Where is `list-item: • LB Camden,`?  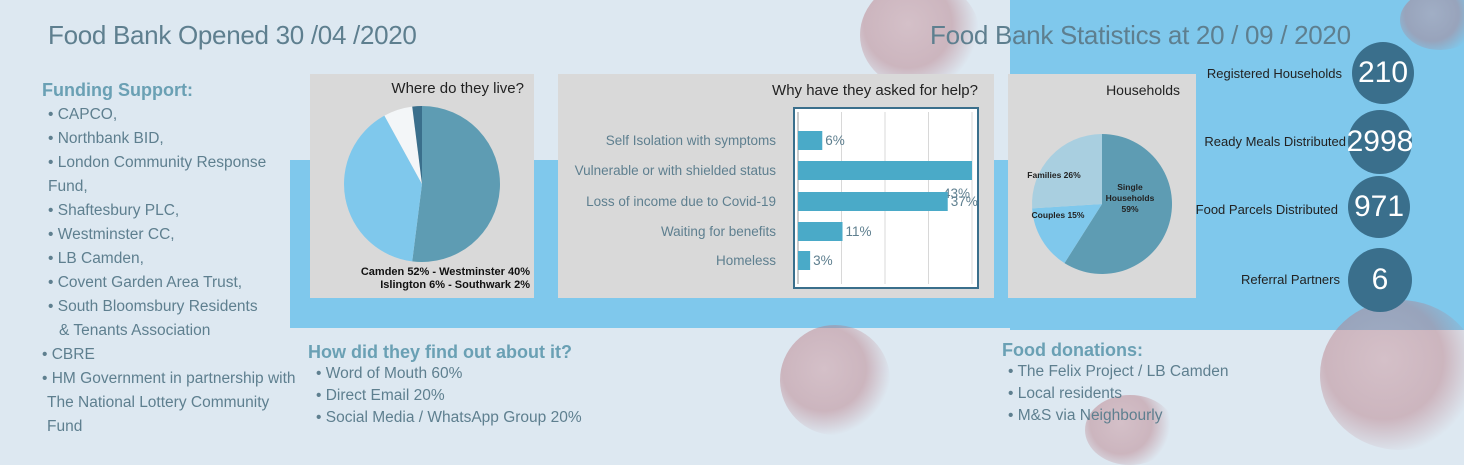
list-item: • LB Camden, is located at coordinates (96, 258).